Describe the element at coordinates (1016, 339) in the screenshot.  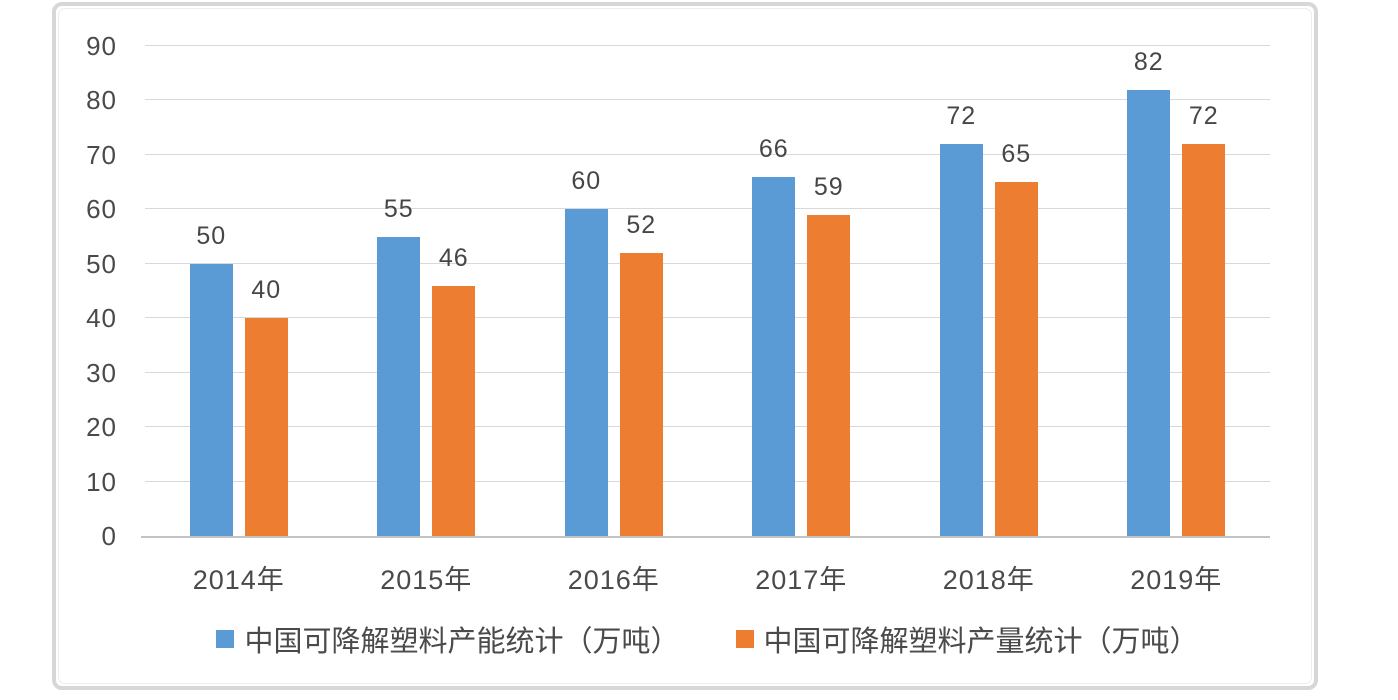
I see `bar-output-2018年: 65` at that location.